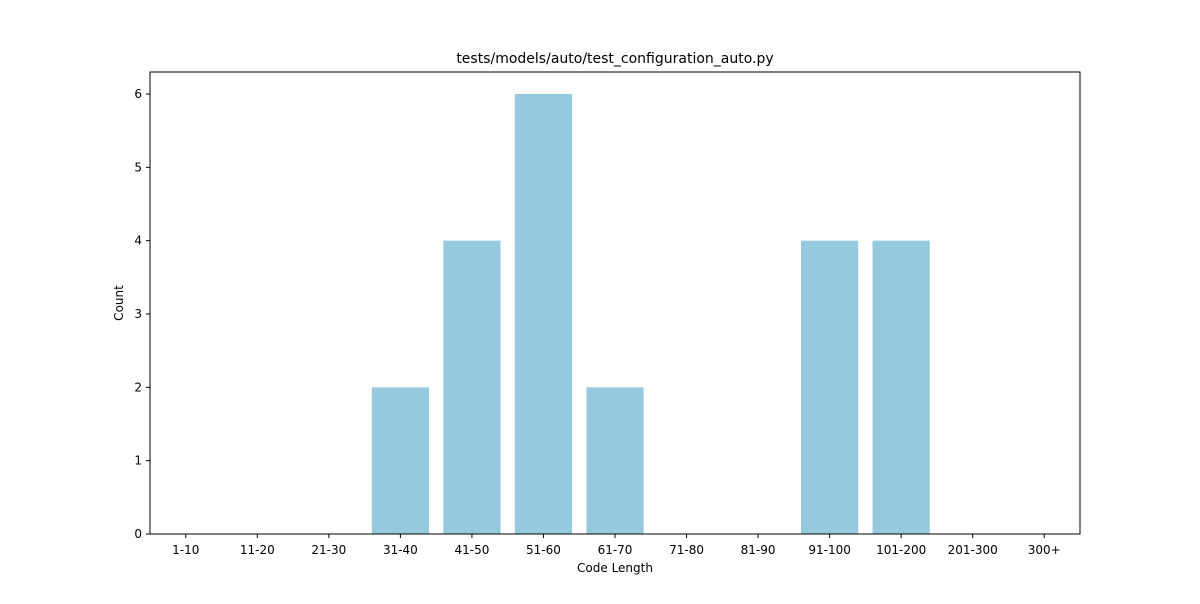 This screenshot has height=604, width=1200. What do you see at coordinates (543, 550) in the screenshot?
I see `x-tick-label: 51-60` at bounding box center [543, 550].